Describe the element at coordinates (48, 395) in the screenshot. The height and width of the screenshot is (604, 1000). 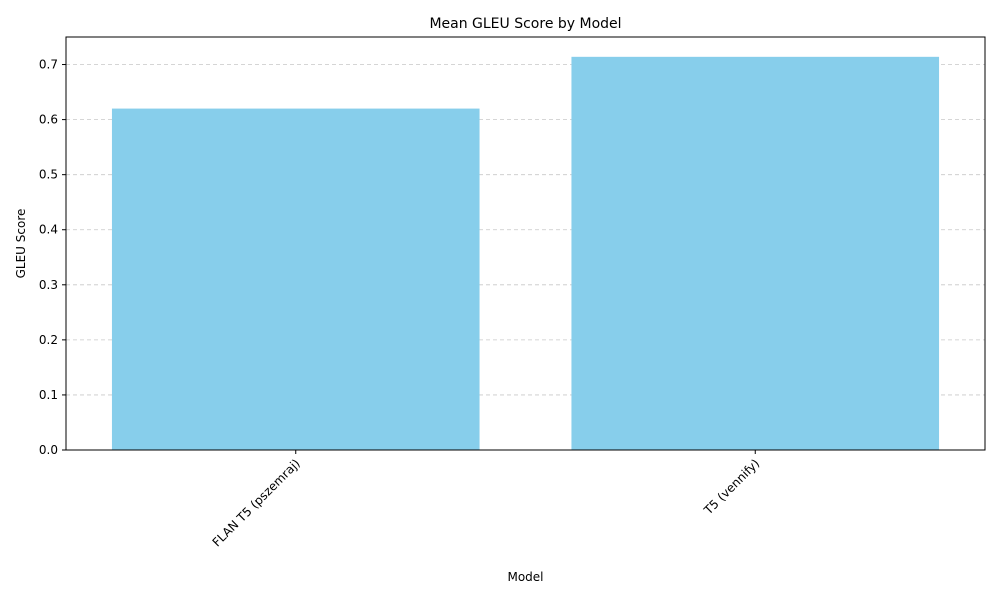
I see `y-tick-label: 0.1` at that location.